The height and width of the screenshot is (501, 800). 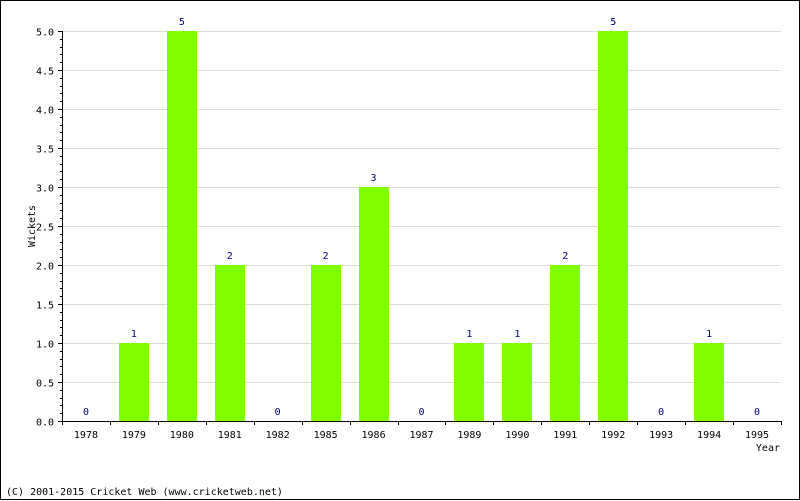 I want to click on x-tick-label: 1979, so click(x=134, y=435).